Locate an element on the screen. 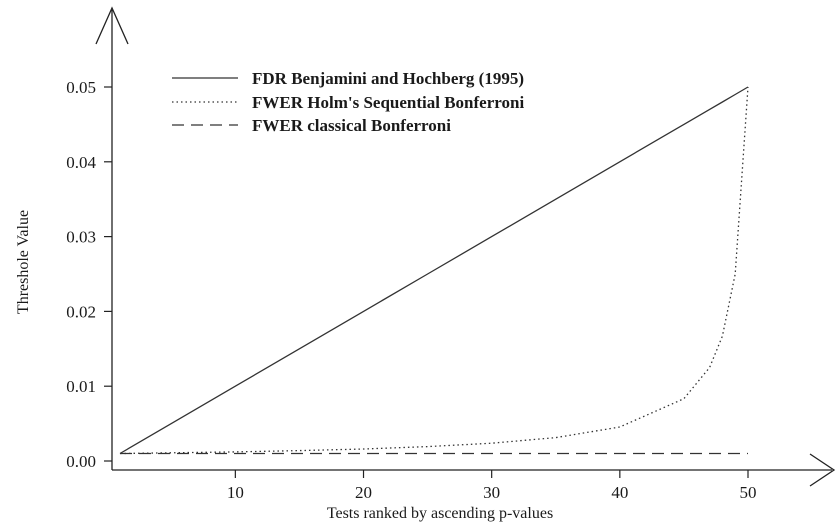 The width and height of the screenshot is (838, 524). x-tick-label: 40 is located at coordinates (619, 492).